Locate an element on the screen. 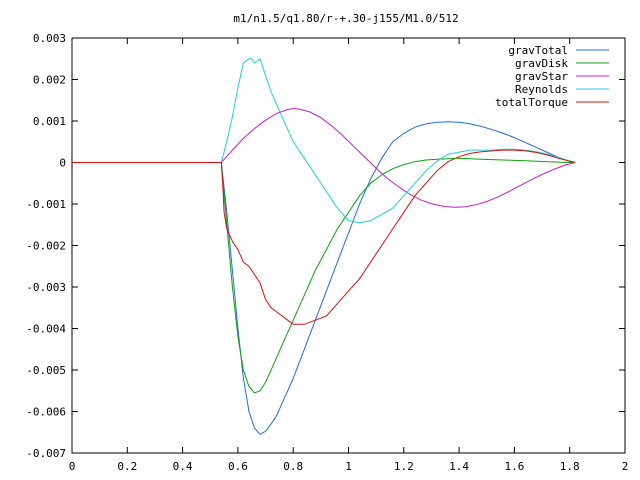  y-tick-label: -0.001 is located at coordinates (46, 204).